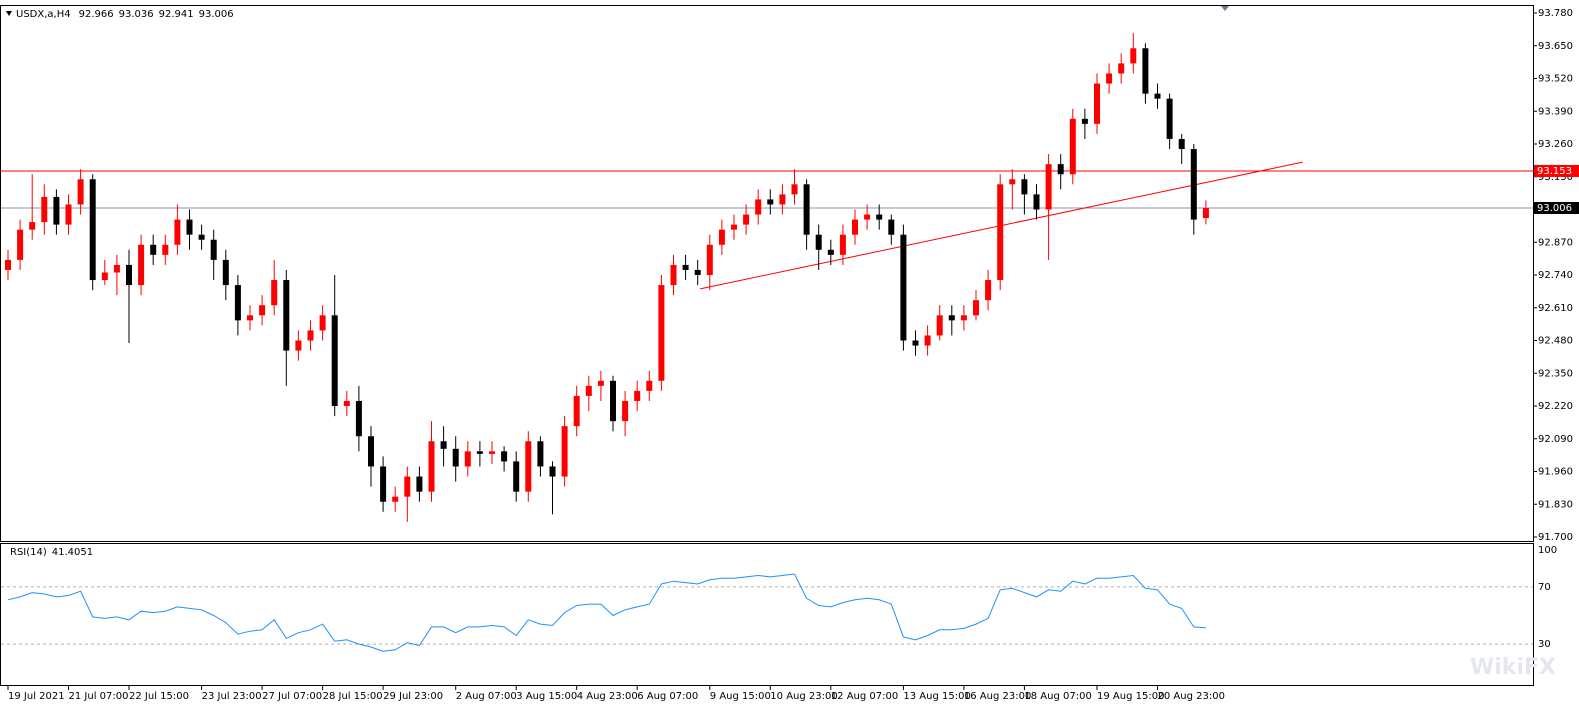  I want to click on y-tick-label: 92.870, so click(1555, 242).